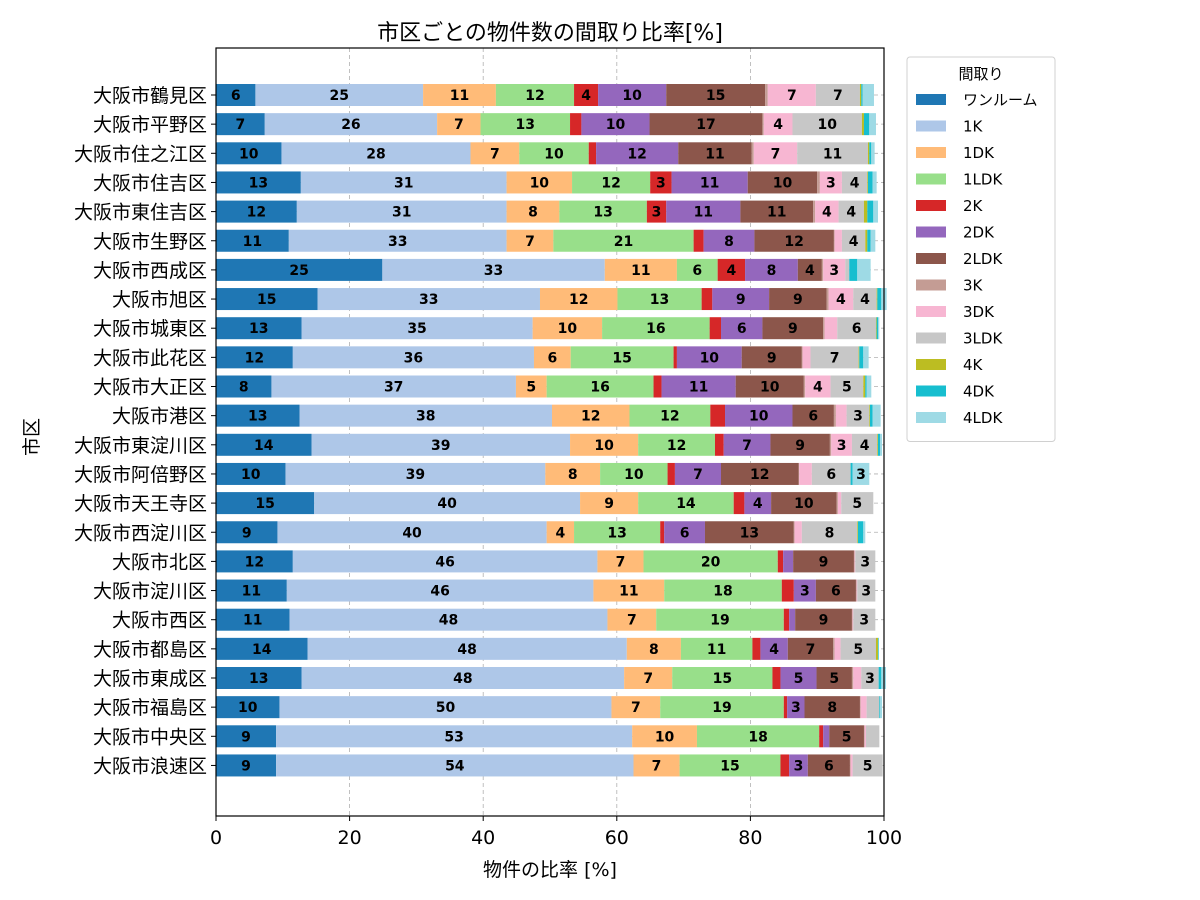 The image size is (1200, 900). What do you see at coordinates (453, 737) in the screenshot?
I see `data-label: 53` at bounding box center [453, 737].